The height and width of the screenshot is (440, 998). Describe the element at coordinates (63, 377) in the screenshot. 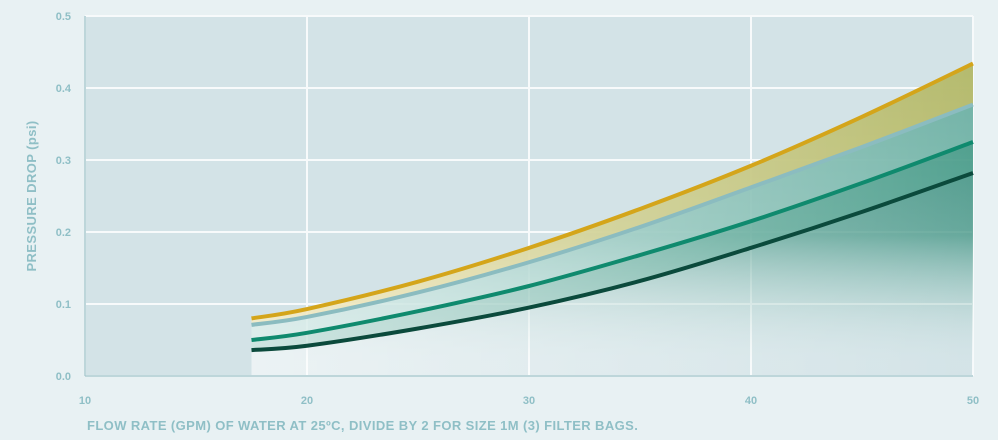

I see `y-tick-label: 0.0` at that location.